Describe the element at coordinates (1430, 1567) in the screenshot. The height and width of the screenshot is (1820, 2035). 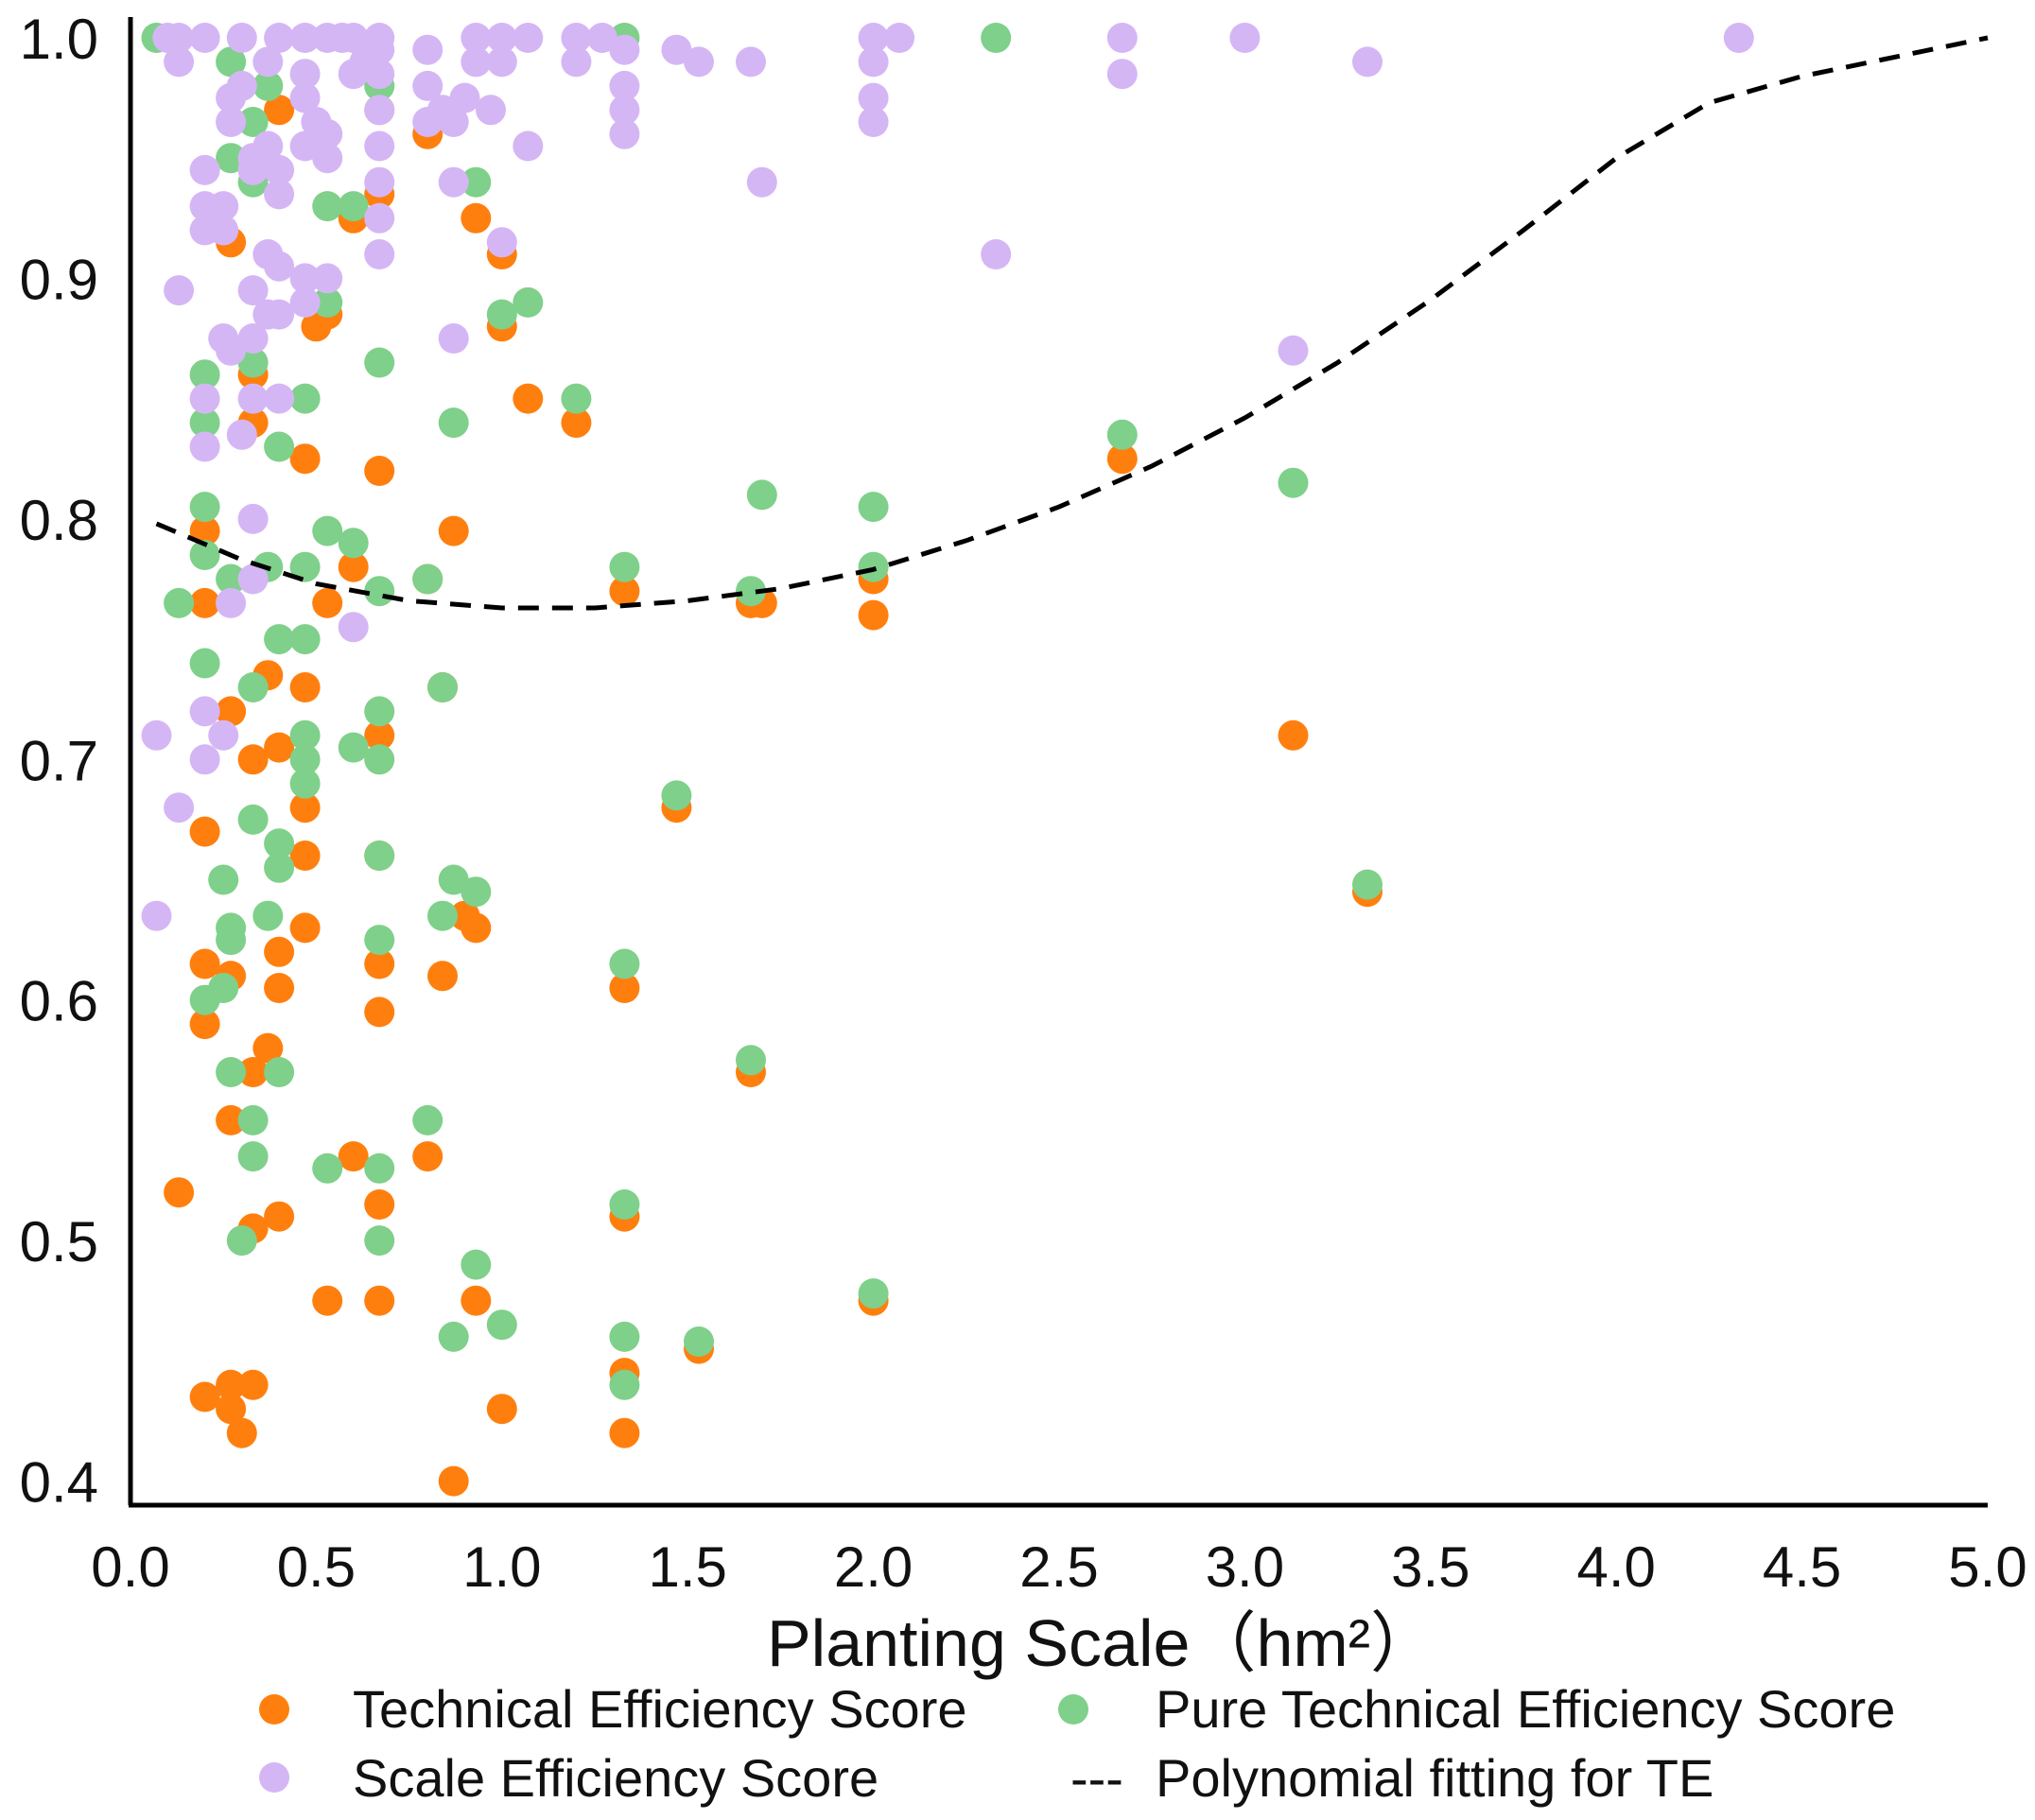
I see `x-tick-label: 3.5` at that location.